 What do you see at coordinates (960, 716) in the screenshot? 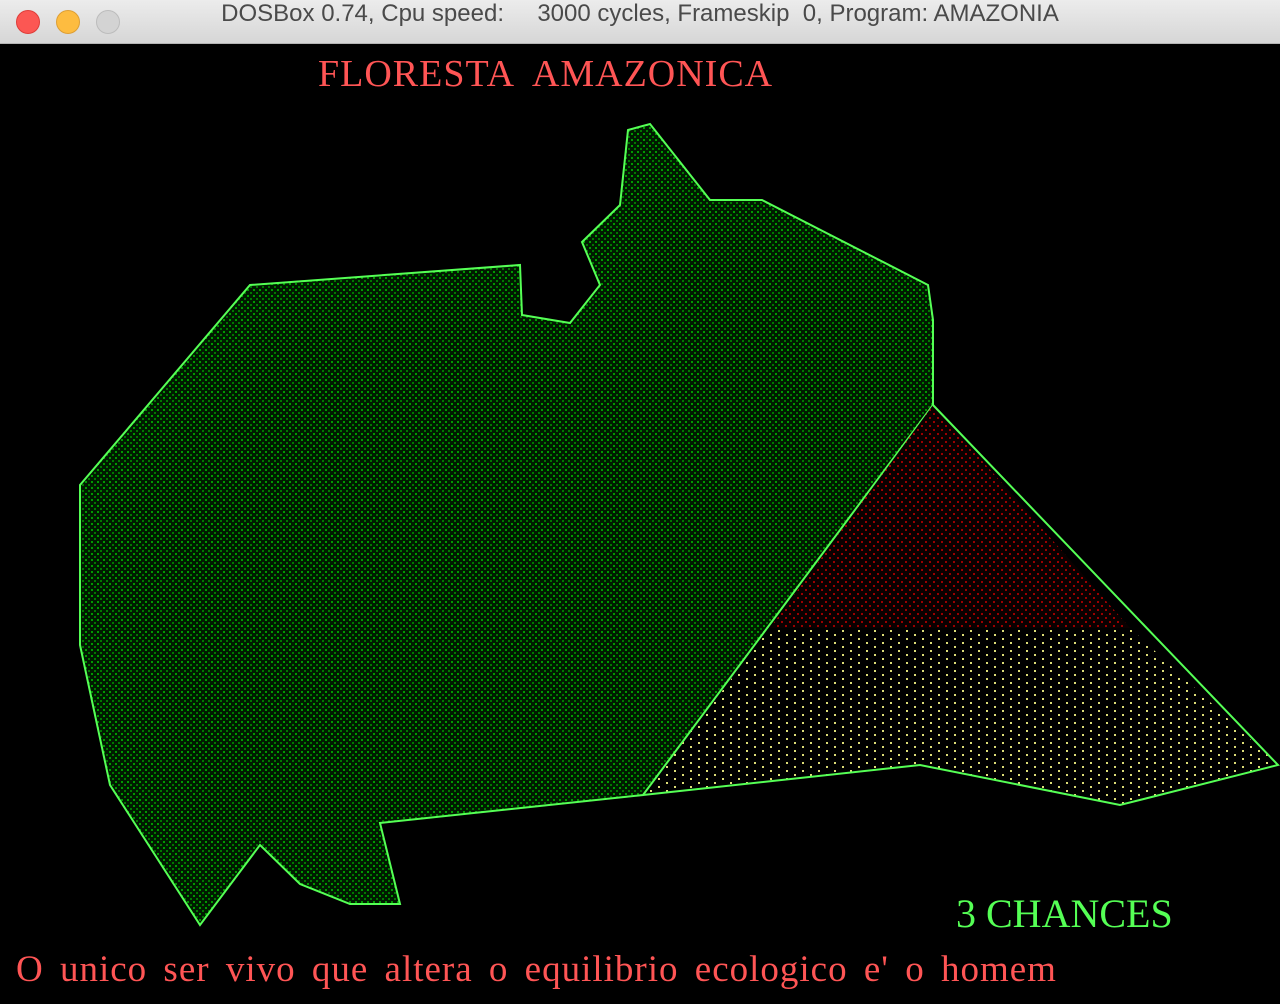
I see `cleared-region` at bounding box center [960, 716].